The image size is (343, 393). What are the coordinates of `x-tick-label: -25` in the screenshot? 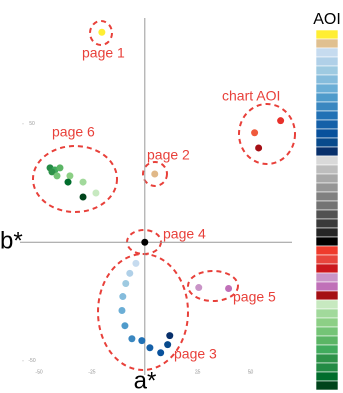 It's located at (91, 372).